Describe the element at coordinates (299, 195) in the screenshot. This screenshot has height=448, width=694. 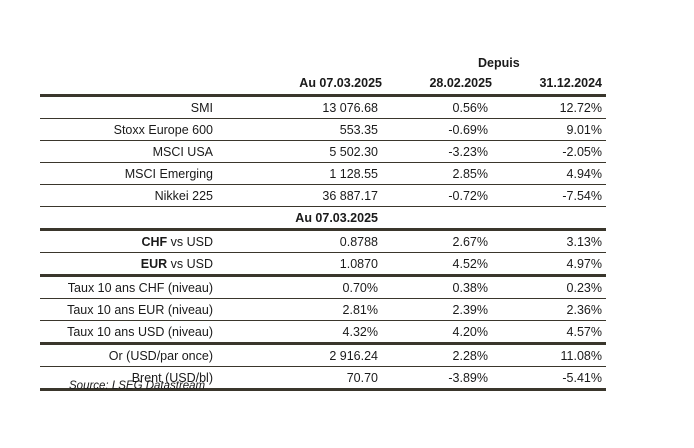
I see `row-value: 36 887.17` at that location.